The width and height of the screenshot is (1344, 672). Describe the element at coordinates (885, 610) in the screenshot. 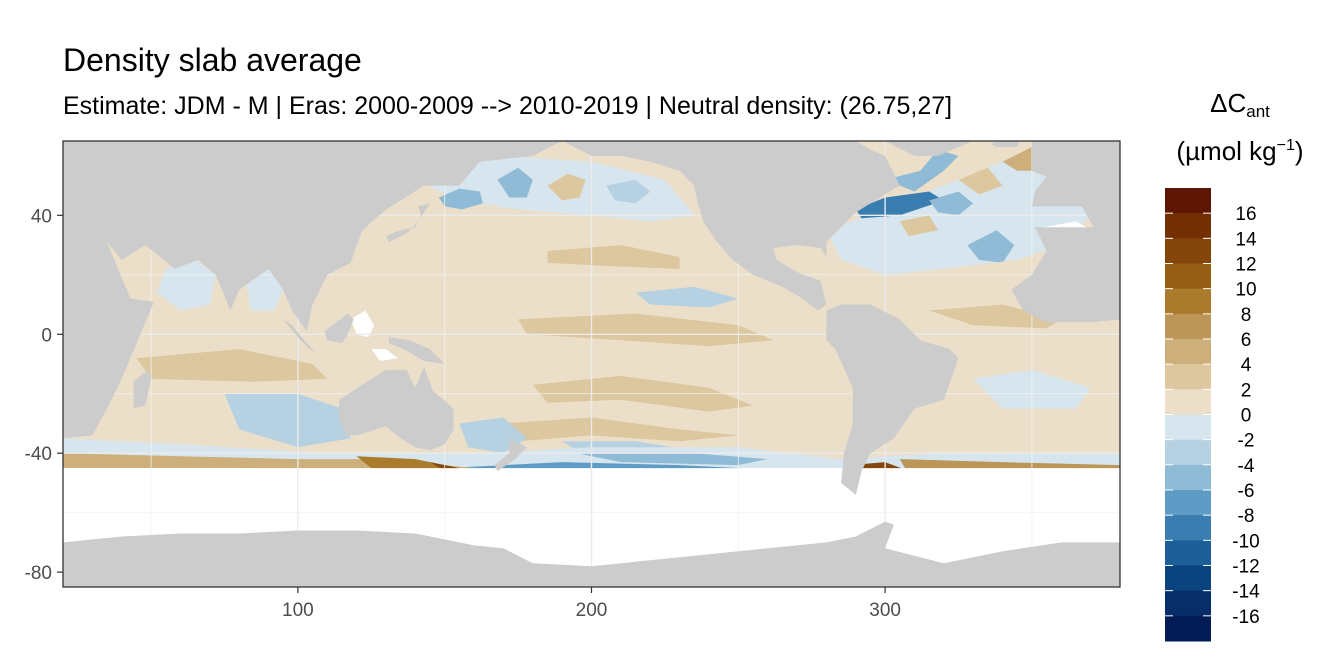

I see `x-tick-label: 300` at that location.